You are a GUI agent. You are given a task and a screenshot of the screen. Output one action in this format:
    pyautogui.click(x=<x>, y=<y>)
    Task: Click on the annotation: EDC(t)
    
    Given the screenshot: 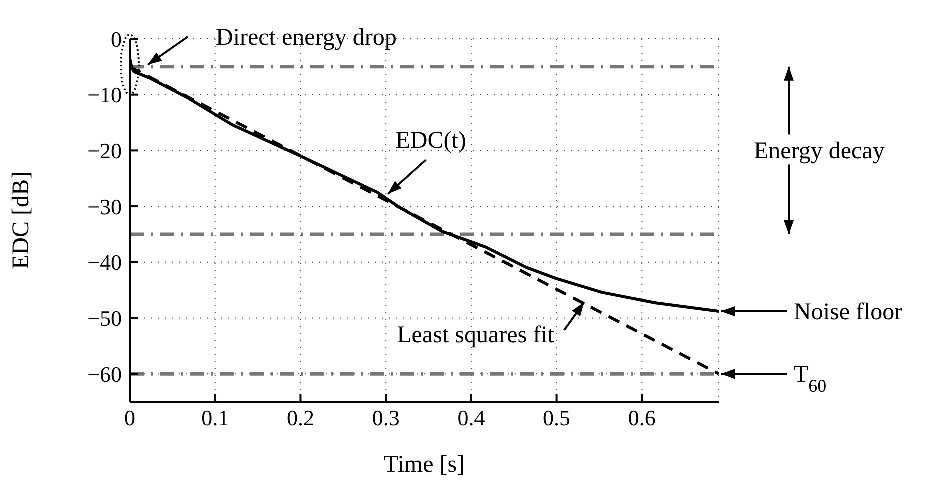 What is the action you would take?
    pyautogui.click(x=431, y=141)
    